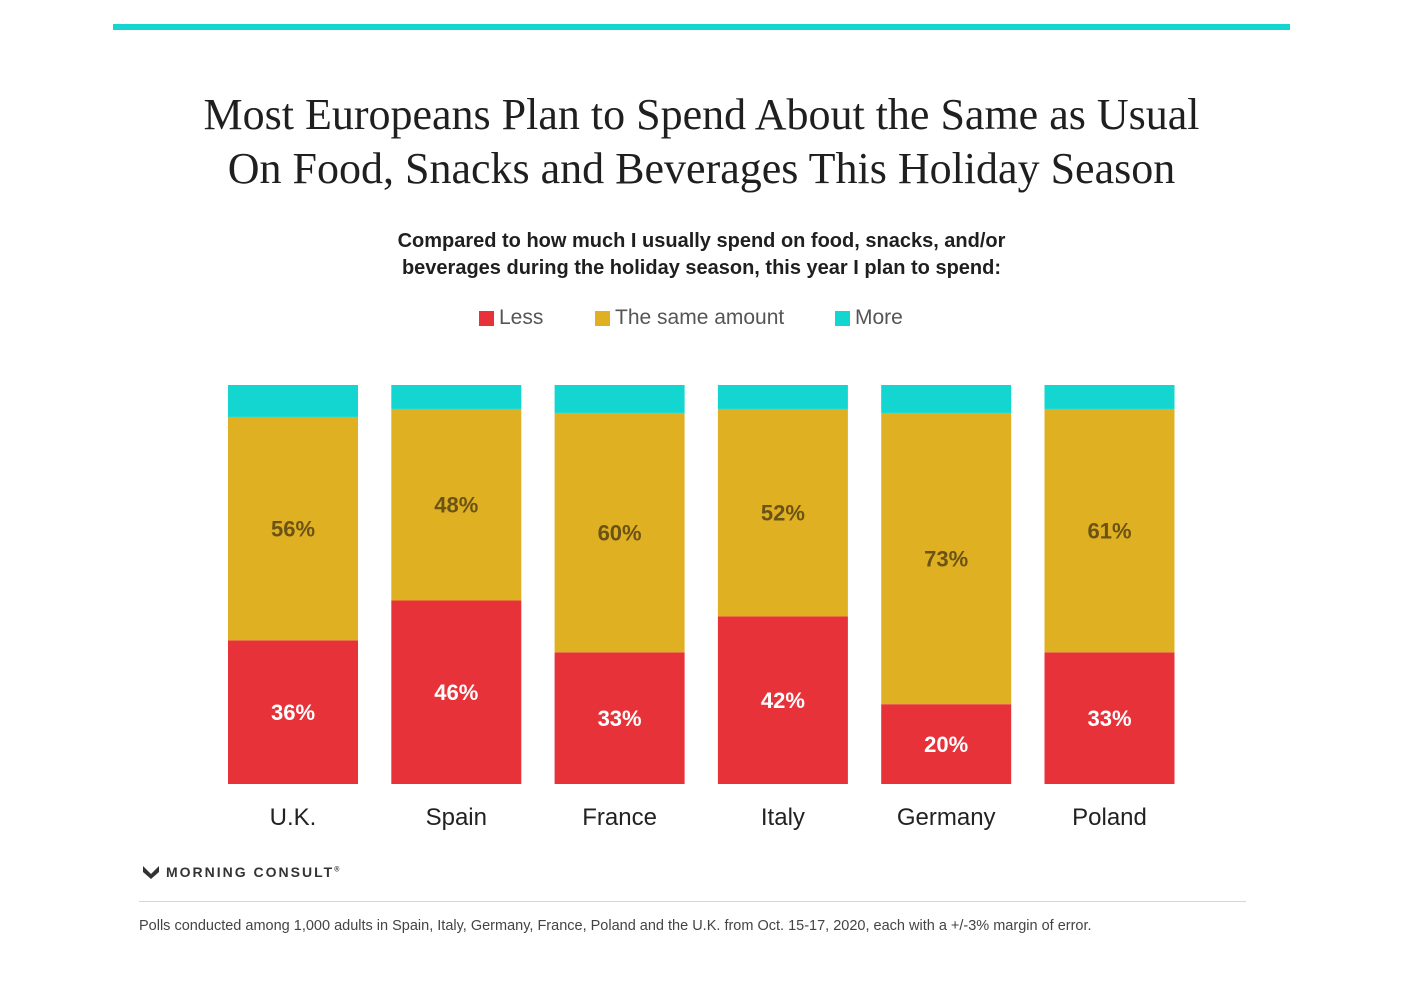  What do you see at coordinates (879, 317) in the screenshot?
I see `legend-label-more: More` at bounding box center [879, 317].